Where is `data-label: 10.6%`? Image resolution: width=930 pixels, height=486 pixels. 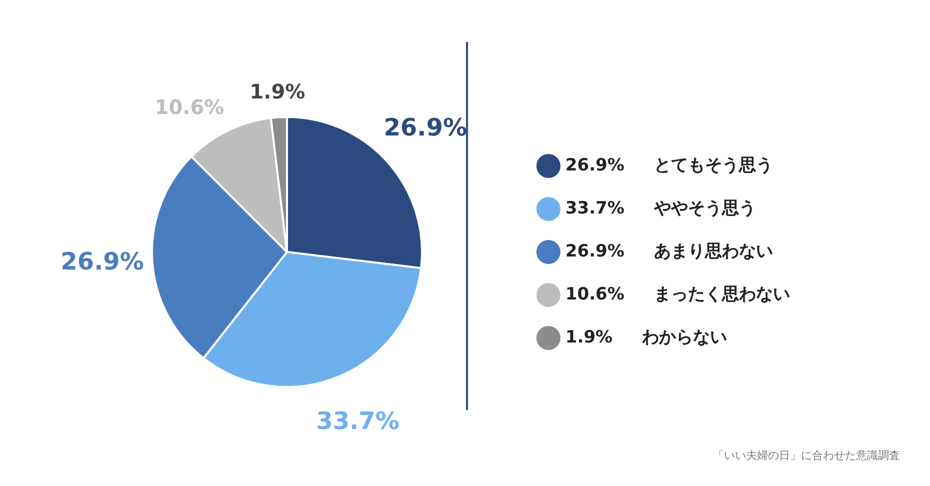 data-label: 10.6% is located at coordinates (189, 107).